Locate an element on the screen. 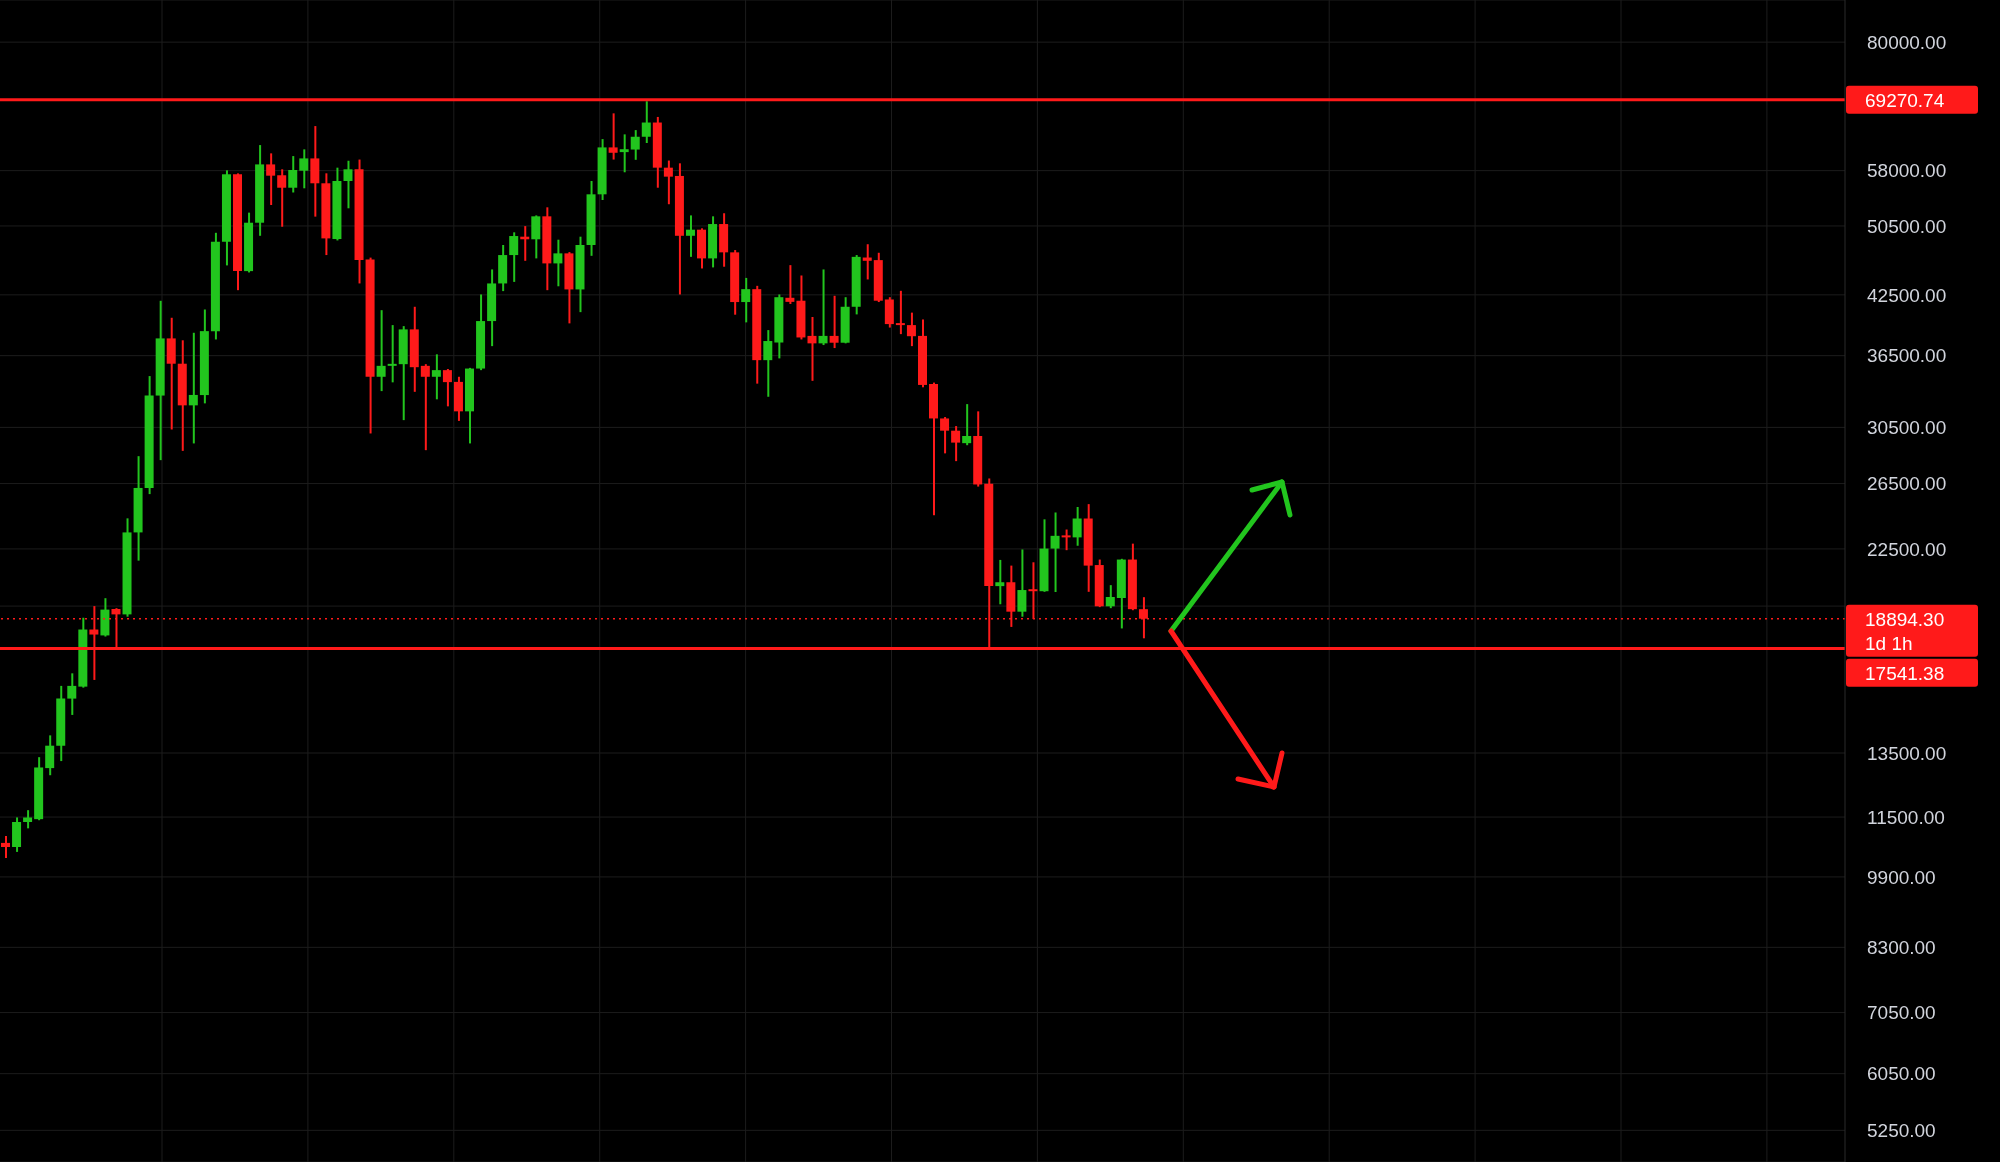  y-tick-label: 7050.00 is located at coordinates (1901, 1013).